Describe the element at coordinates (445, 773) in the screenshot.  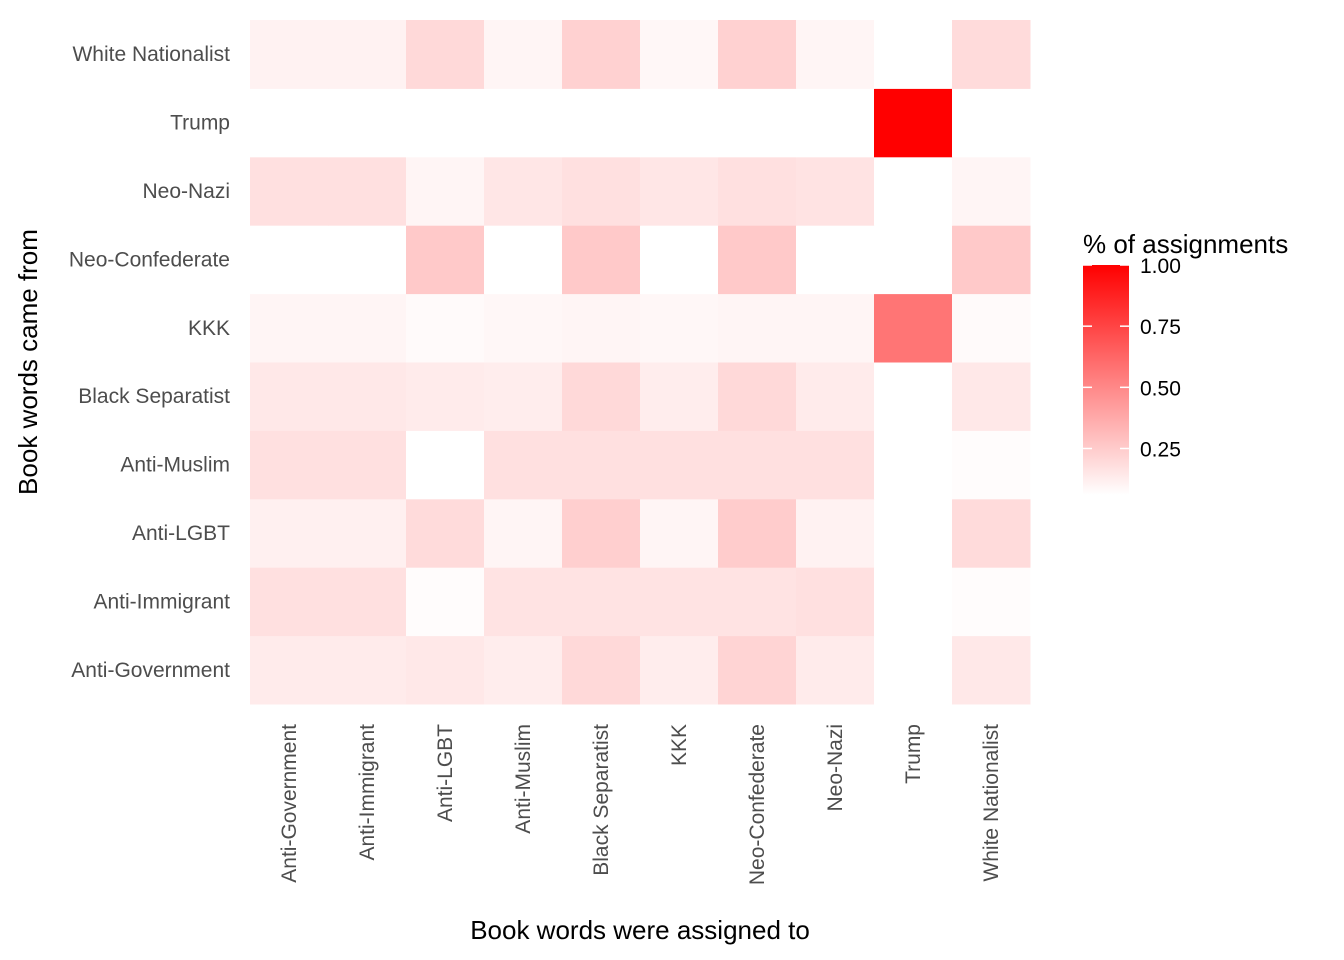
I see `x-tick-label: Anti-LGBT` at that location.